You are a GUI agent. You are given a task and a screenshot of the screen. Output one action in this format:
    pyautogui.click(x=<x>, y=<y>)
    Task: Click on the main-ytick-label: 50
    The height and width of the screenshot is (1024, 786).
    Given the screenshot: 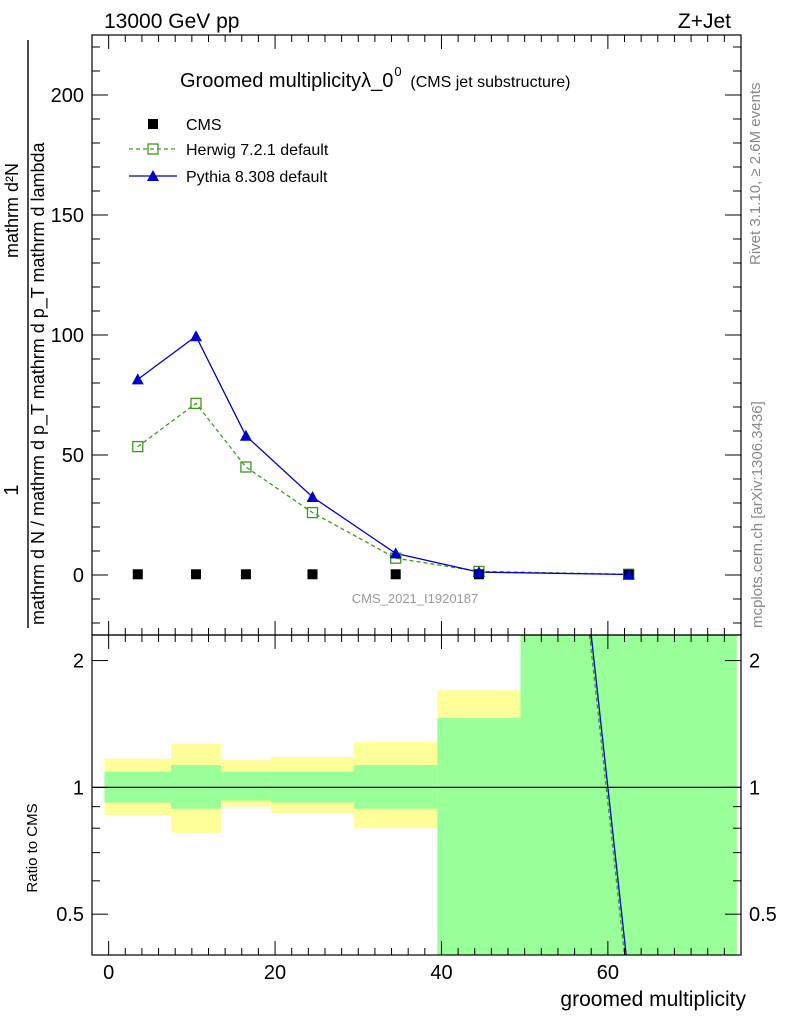 What is the action you would take?
    pyautogui.click(x=73, y=456)
    